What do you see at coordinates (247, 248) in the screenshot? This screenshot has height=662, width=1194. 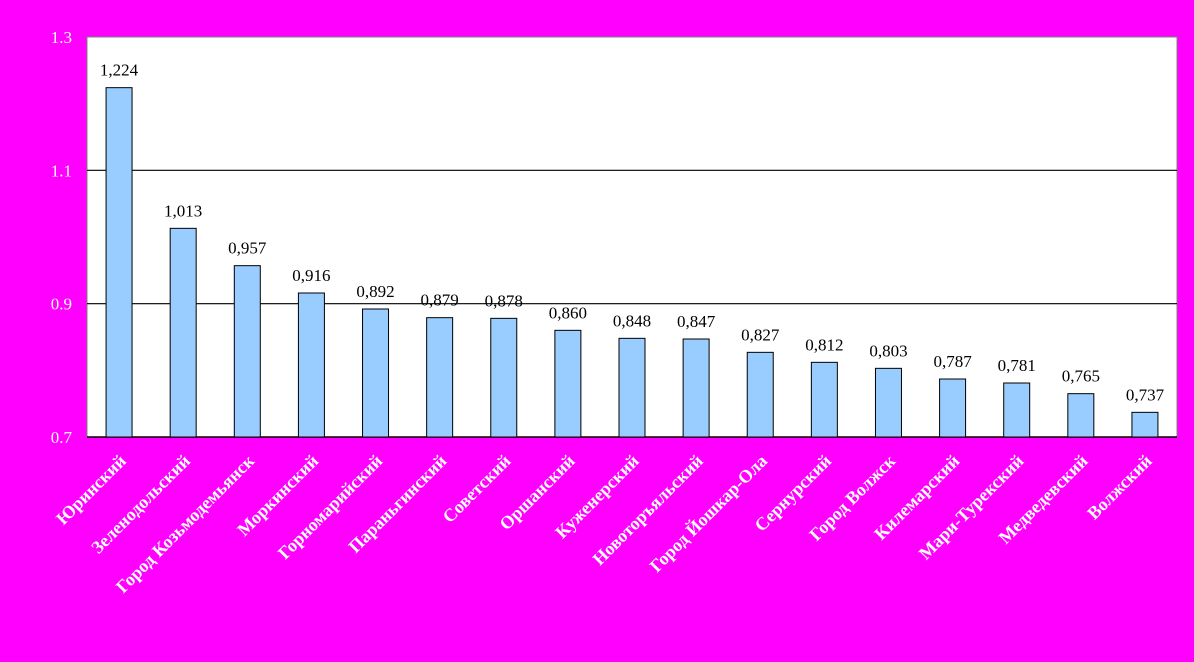 I see `data-label: 0,957` at bounding box center [247, 248].